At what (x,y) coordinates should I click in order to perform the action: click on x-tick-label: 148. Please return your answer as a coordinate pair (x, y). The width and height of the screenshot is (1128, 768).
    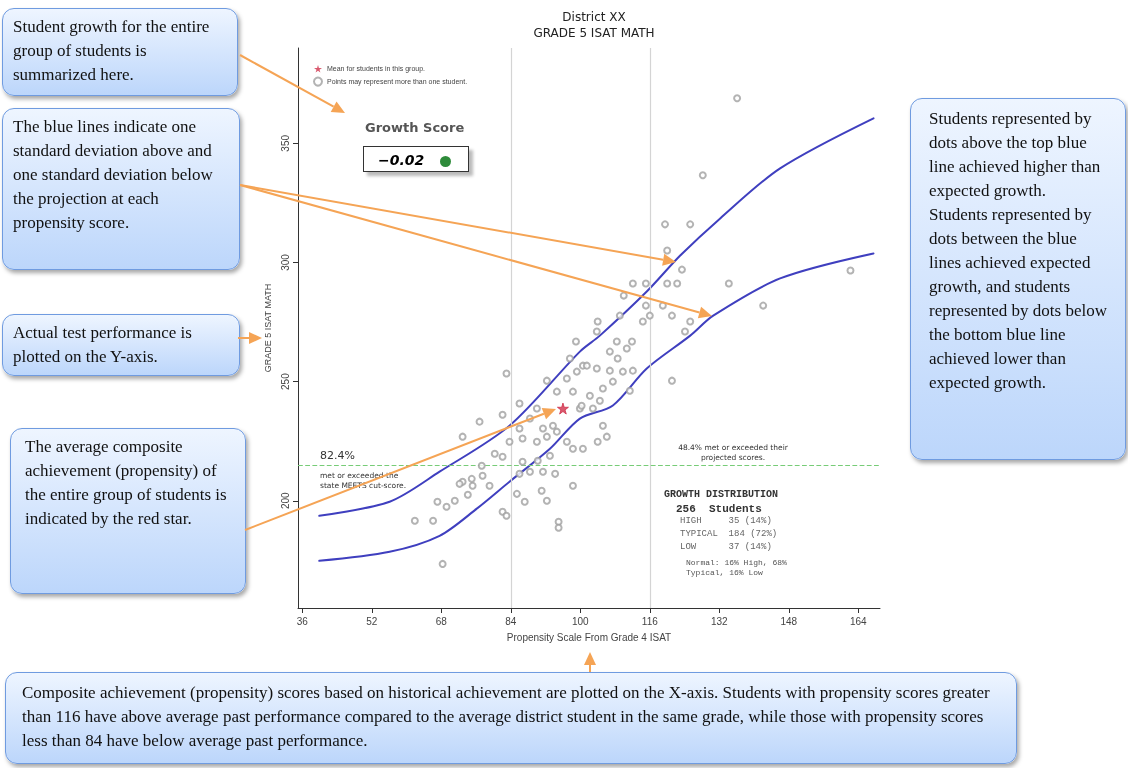
    Looking at the image, I should click on (789, 621).